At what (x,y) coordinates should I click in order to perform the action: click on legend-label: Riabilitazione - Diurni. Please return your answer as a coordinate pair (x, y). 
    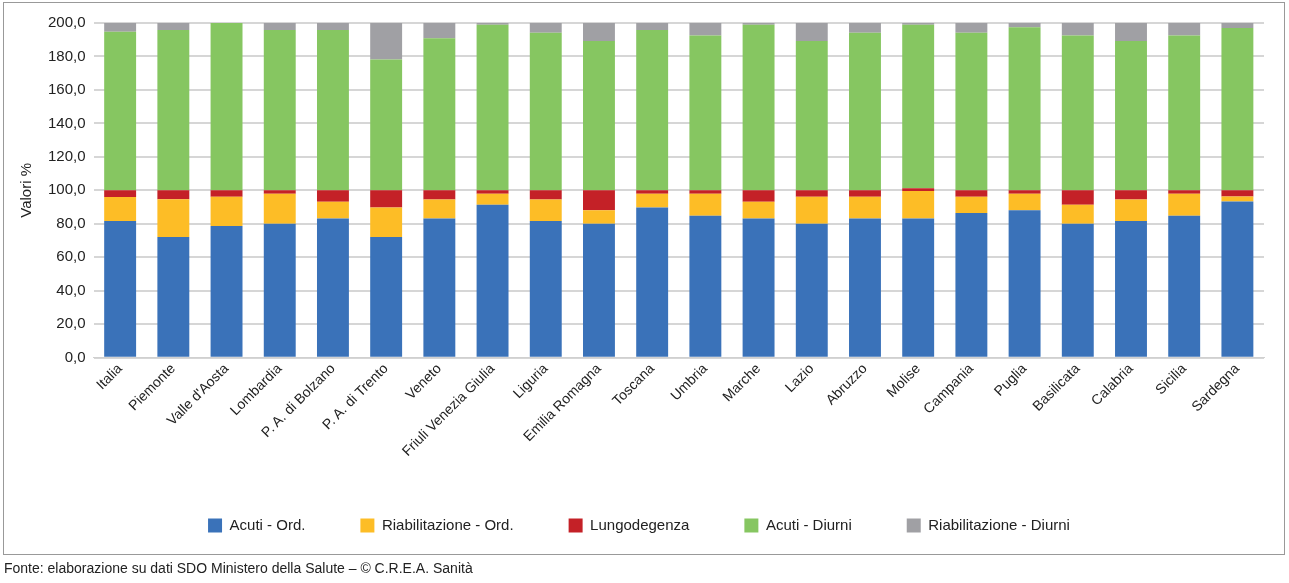
    Looking at the image, I should click on (999, 524).